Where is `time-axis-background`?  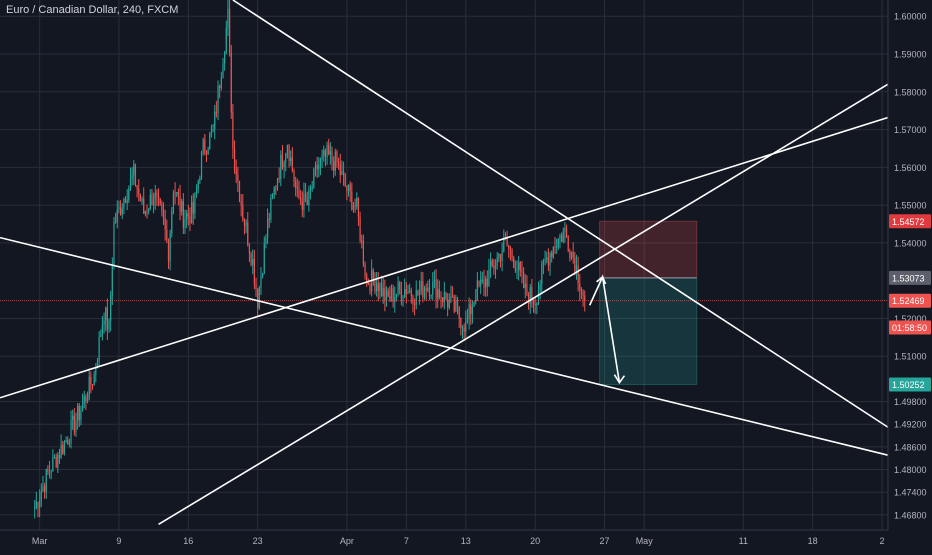 time-axis-background is located at coordinates (466, 540).